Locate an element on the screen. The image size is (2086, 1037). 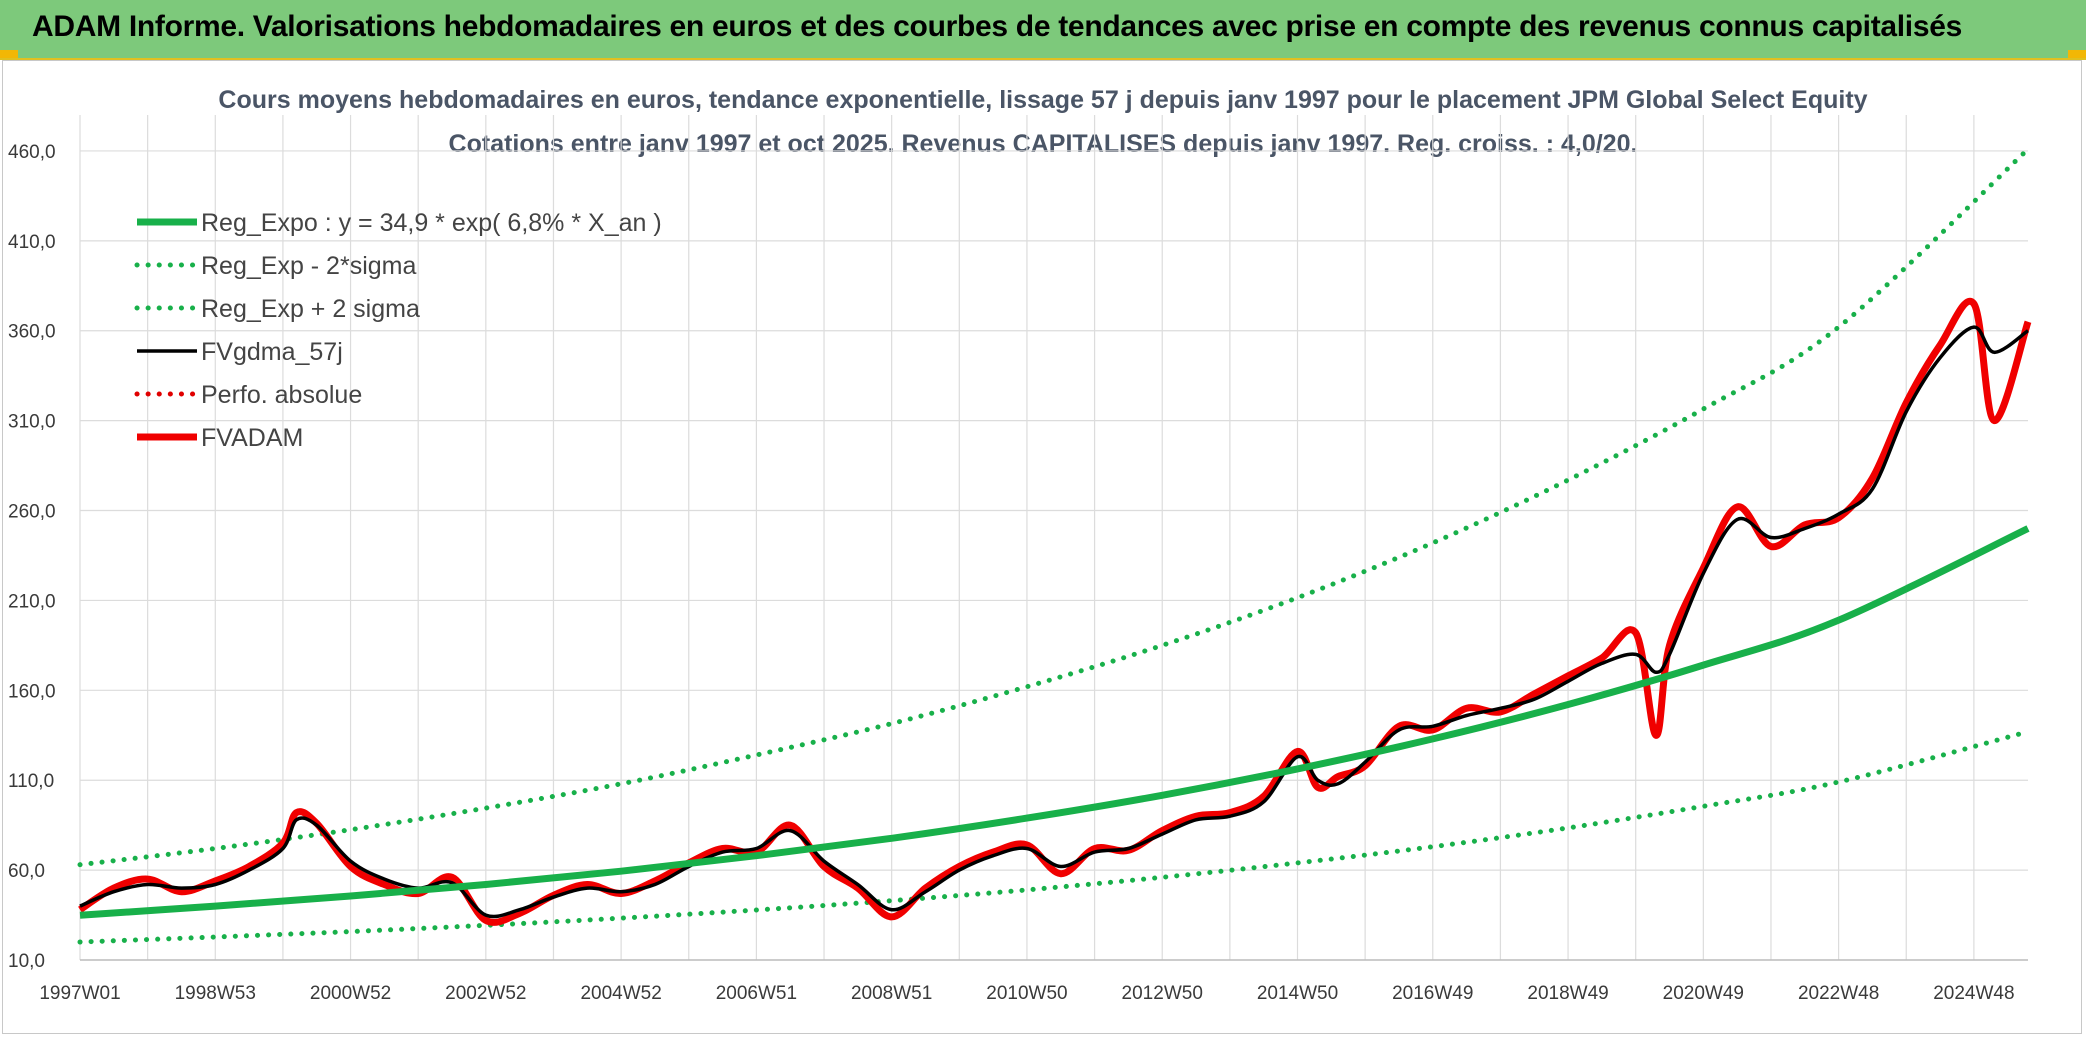
y-tick-label: 310,0 is located at coordinates (32, 422).